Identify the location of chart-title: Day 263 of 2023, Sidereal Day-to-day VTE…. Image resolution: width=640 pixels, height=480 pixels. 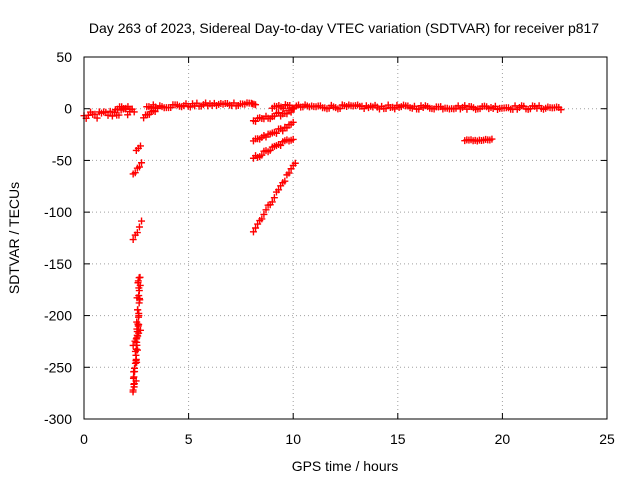
(344, 28).